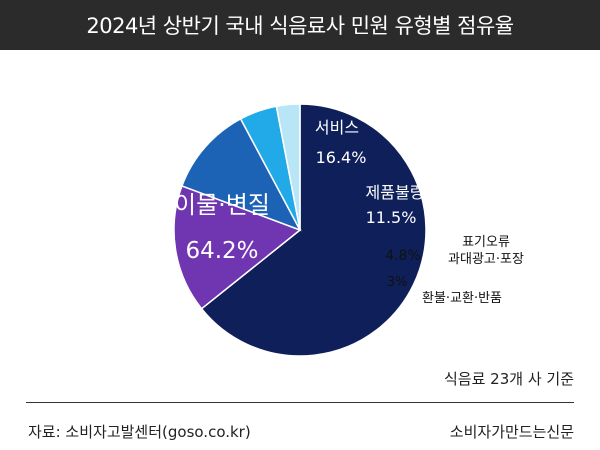 Image resolution: width=600 pixels, height=450 pixels. What do you see at coordinates (391, 217) in the screenshot?
I see `slice-value-label-2: 11.5%` at bounding box center [391, 217].